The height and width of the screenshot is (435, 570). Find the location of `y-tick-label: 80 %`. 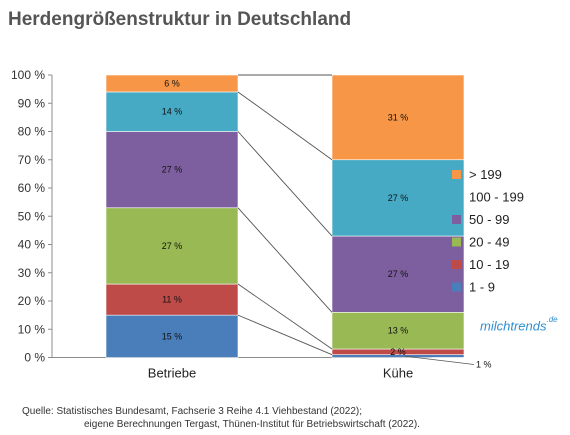

y-tick-label: 80 % is located at coordinates (32, 132).